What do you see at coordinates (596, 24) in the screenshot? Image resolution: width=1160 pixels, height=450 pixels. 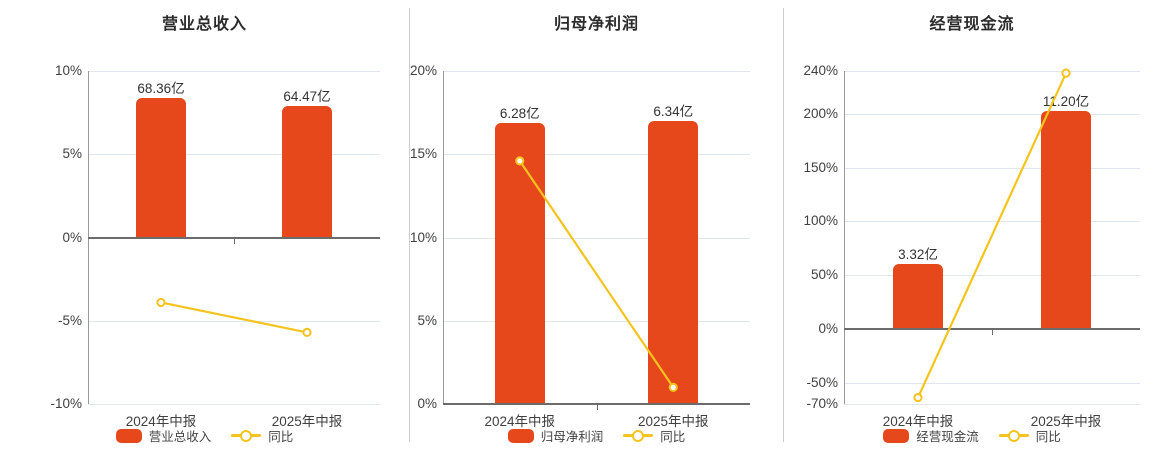 I see `chart-title: 归母净利润` at bounding box center [596, 24].